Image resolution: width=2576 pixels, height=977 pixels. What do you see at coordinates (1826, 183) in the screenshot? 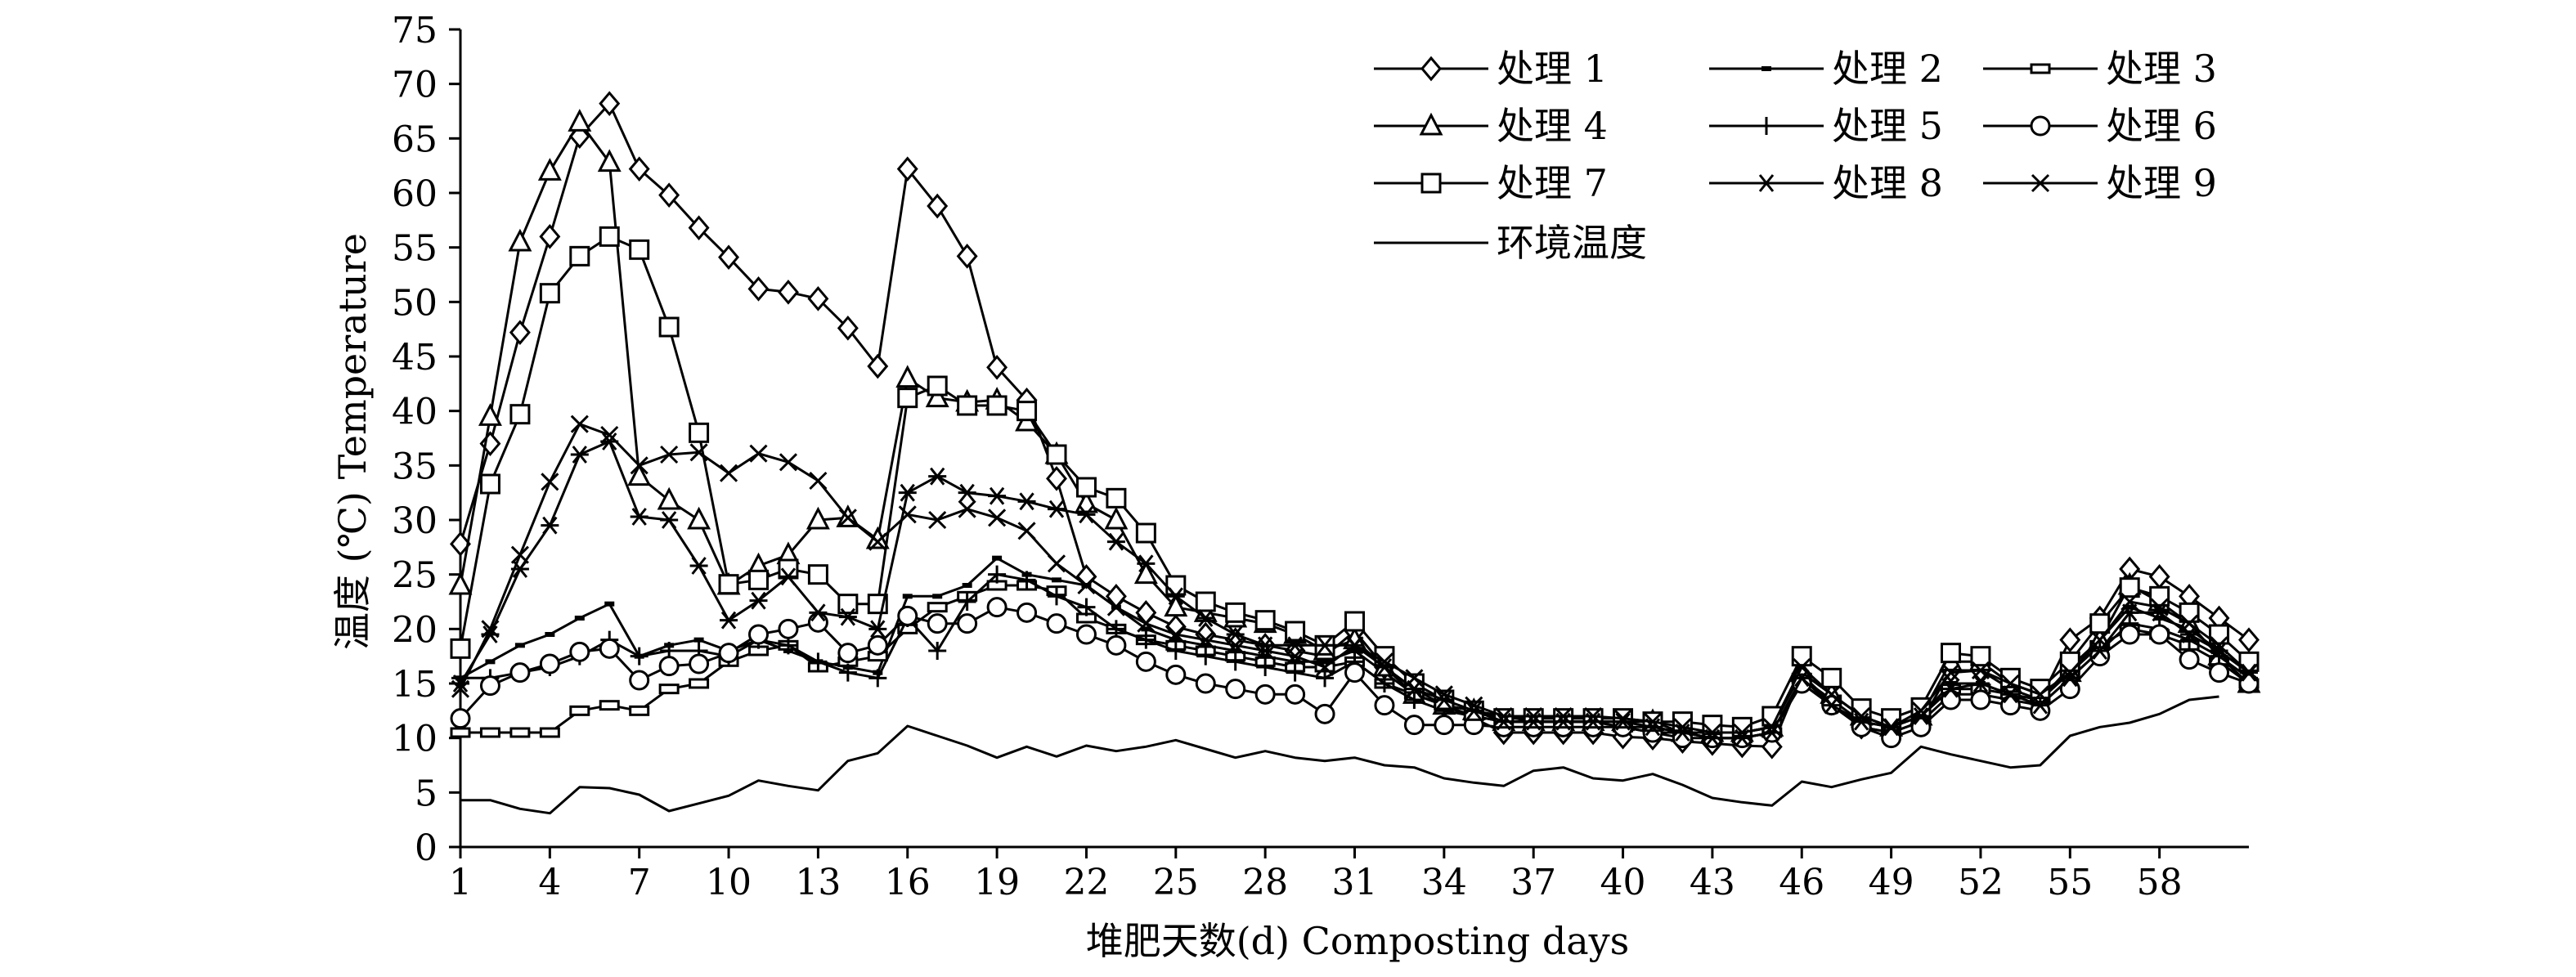
I see `legend-item-8: 处理 8` at bounding box center [1826, 183].